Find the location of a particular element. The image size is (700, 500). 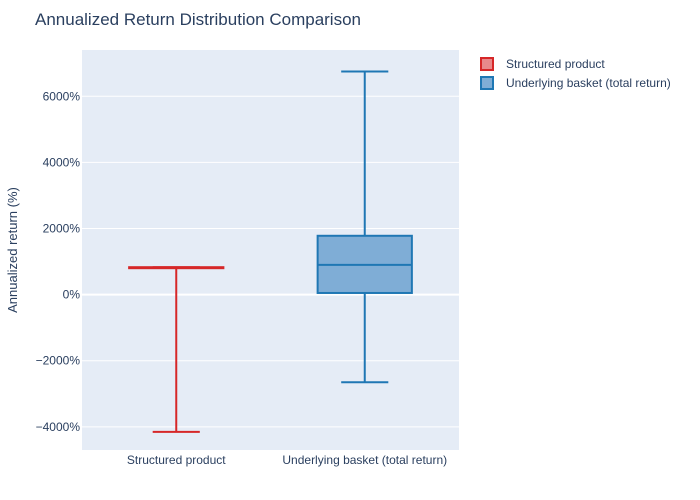

y-tick-label: 2000% is located at coordinates (62, 229).